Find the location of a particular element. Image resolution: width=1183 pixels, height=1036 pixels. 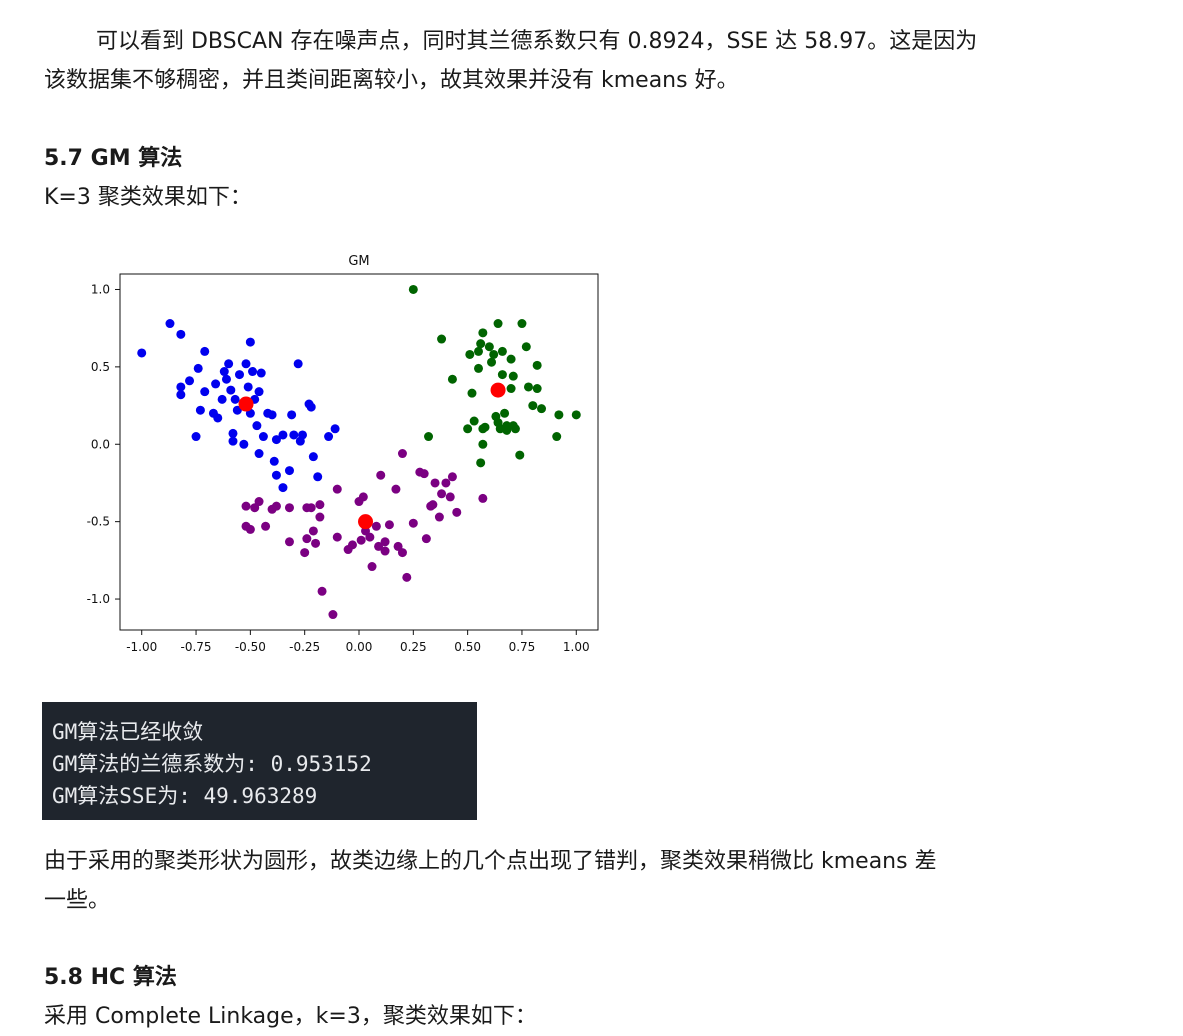

data-points is located at coordinates (359, 452).